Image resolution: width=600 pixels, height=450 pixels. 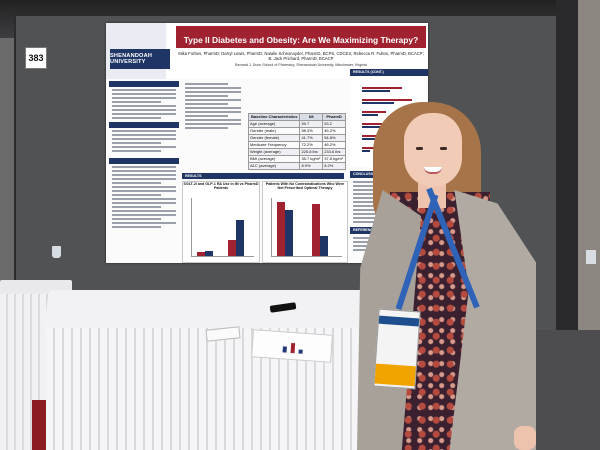 What do you see at coordinates (144, 155) in the screenshot?
I see `left-column` at bounding box center [144, 155].